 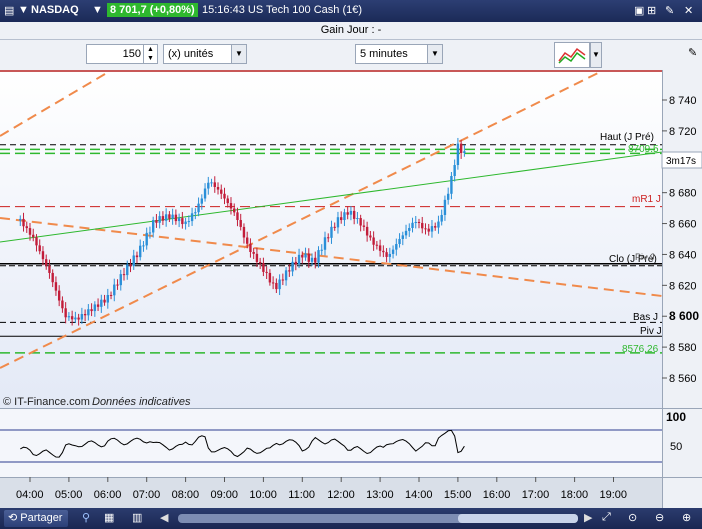 I want to click on time-scrollbar, so click(x=378, y=518).